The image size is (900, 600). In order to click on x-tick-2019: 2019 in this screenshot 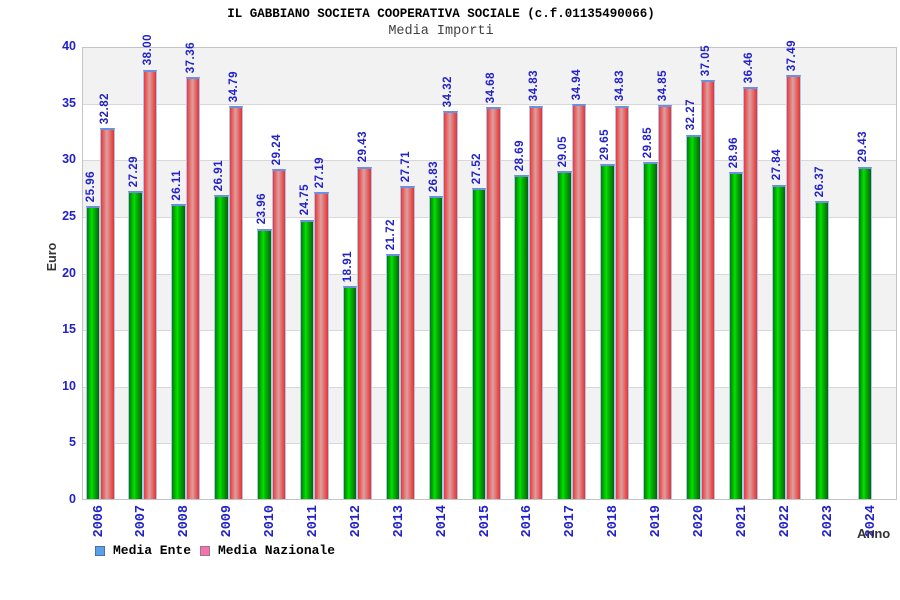, I will do `click(657, 521)`.